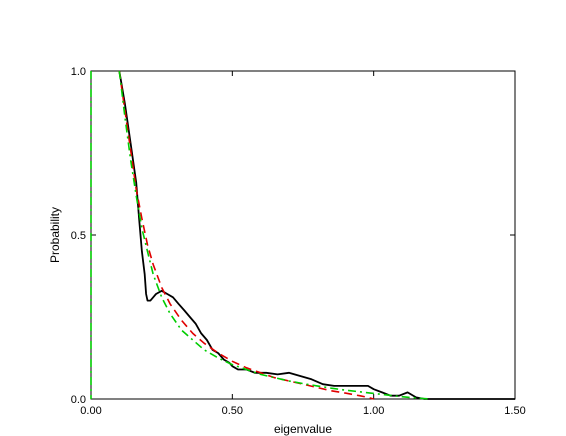  What do you see at coordinates (78, 236) in the screenshot?
I see `y-tick-label: 0.5` at bounding box center [78, 236].